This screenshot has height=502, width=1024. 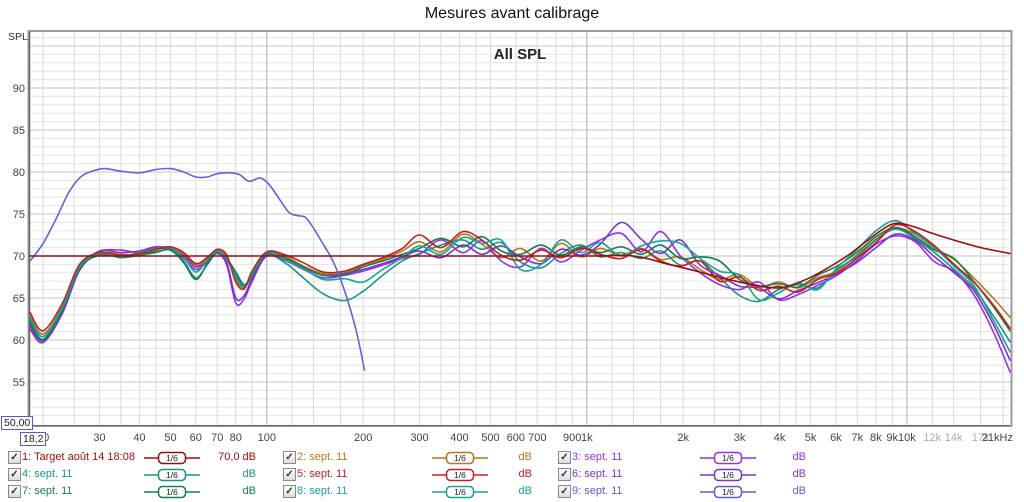 I want to click on svg-text: 600, so click(x=516, y=438).